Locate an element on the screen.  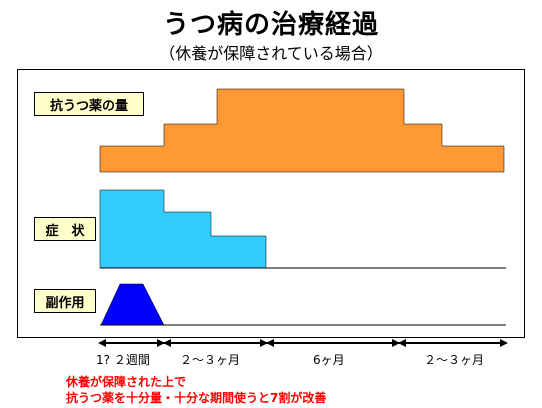
symptoms-label: 症 状 is located at coordinates (65, 229).